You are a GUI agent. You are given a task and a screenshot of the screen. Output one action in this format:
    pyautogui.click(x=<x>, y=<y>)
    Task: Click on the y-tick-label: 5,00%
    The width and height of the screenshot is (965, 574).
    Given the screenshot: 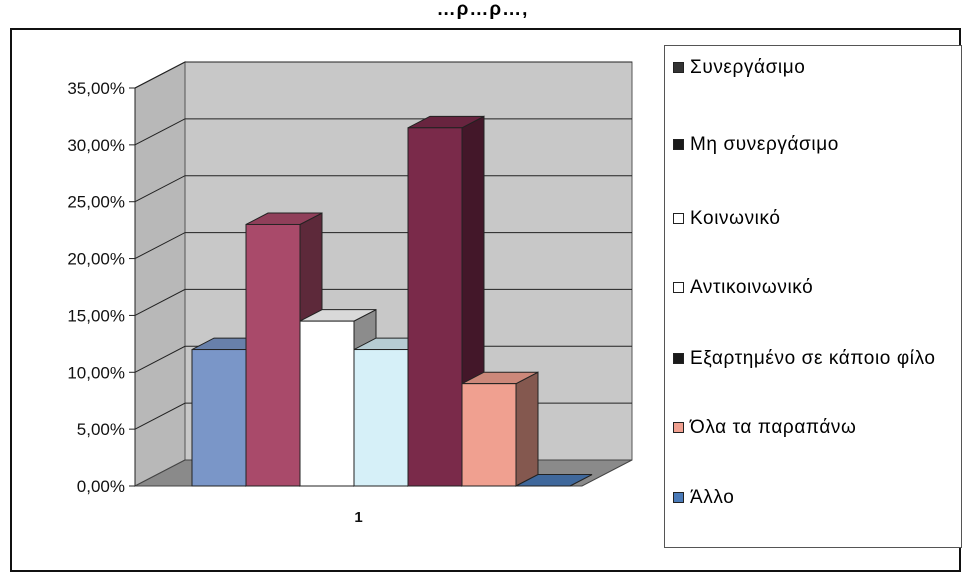 What is the action you would take?
    pyautogui.click(x=101, y=429)
    